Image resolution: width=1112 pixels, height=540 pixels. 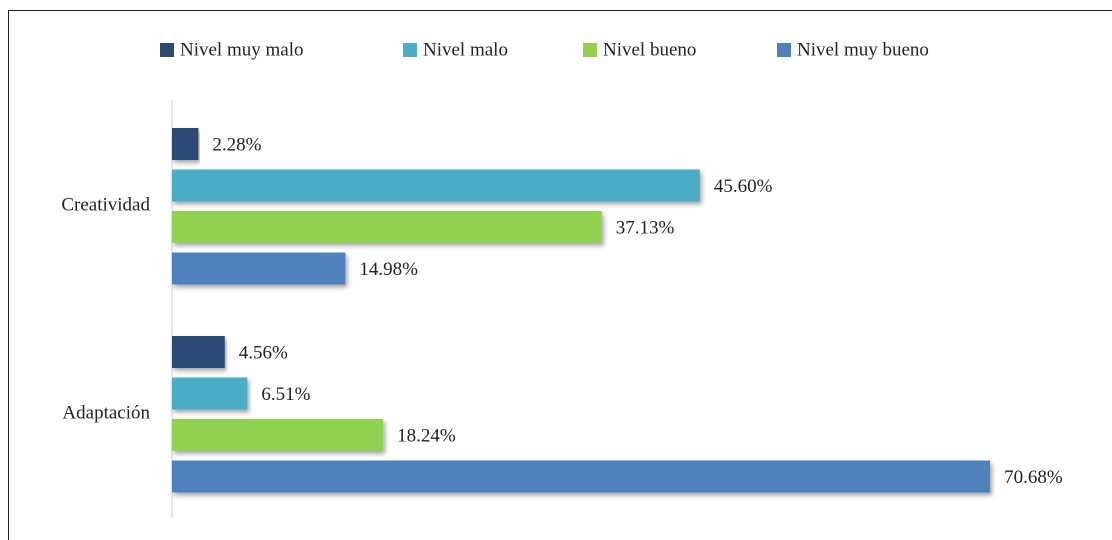 What do you see at coordinates (645, 227) in the screenshot?
I see `data-label: 37.13%` at bounding box center [645, 227].